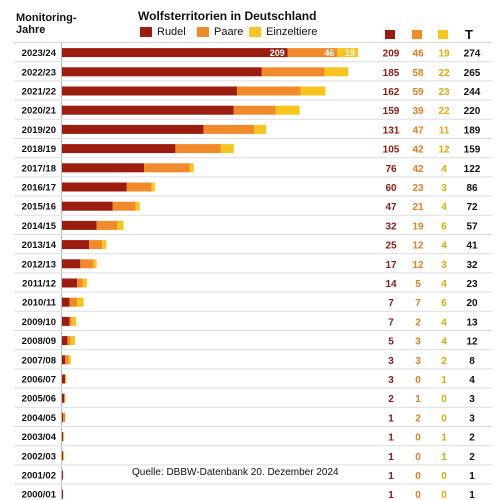 This screenshot has height=500, width=500. I want to click on data-label-rudel: 105, so click(391, 150).